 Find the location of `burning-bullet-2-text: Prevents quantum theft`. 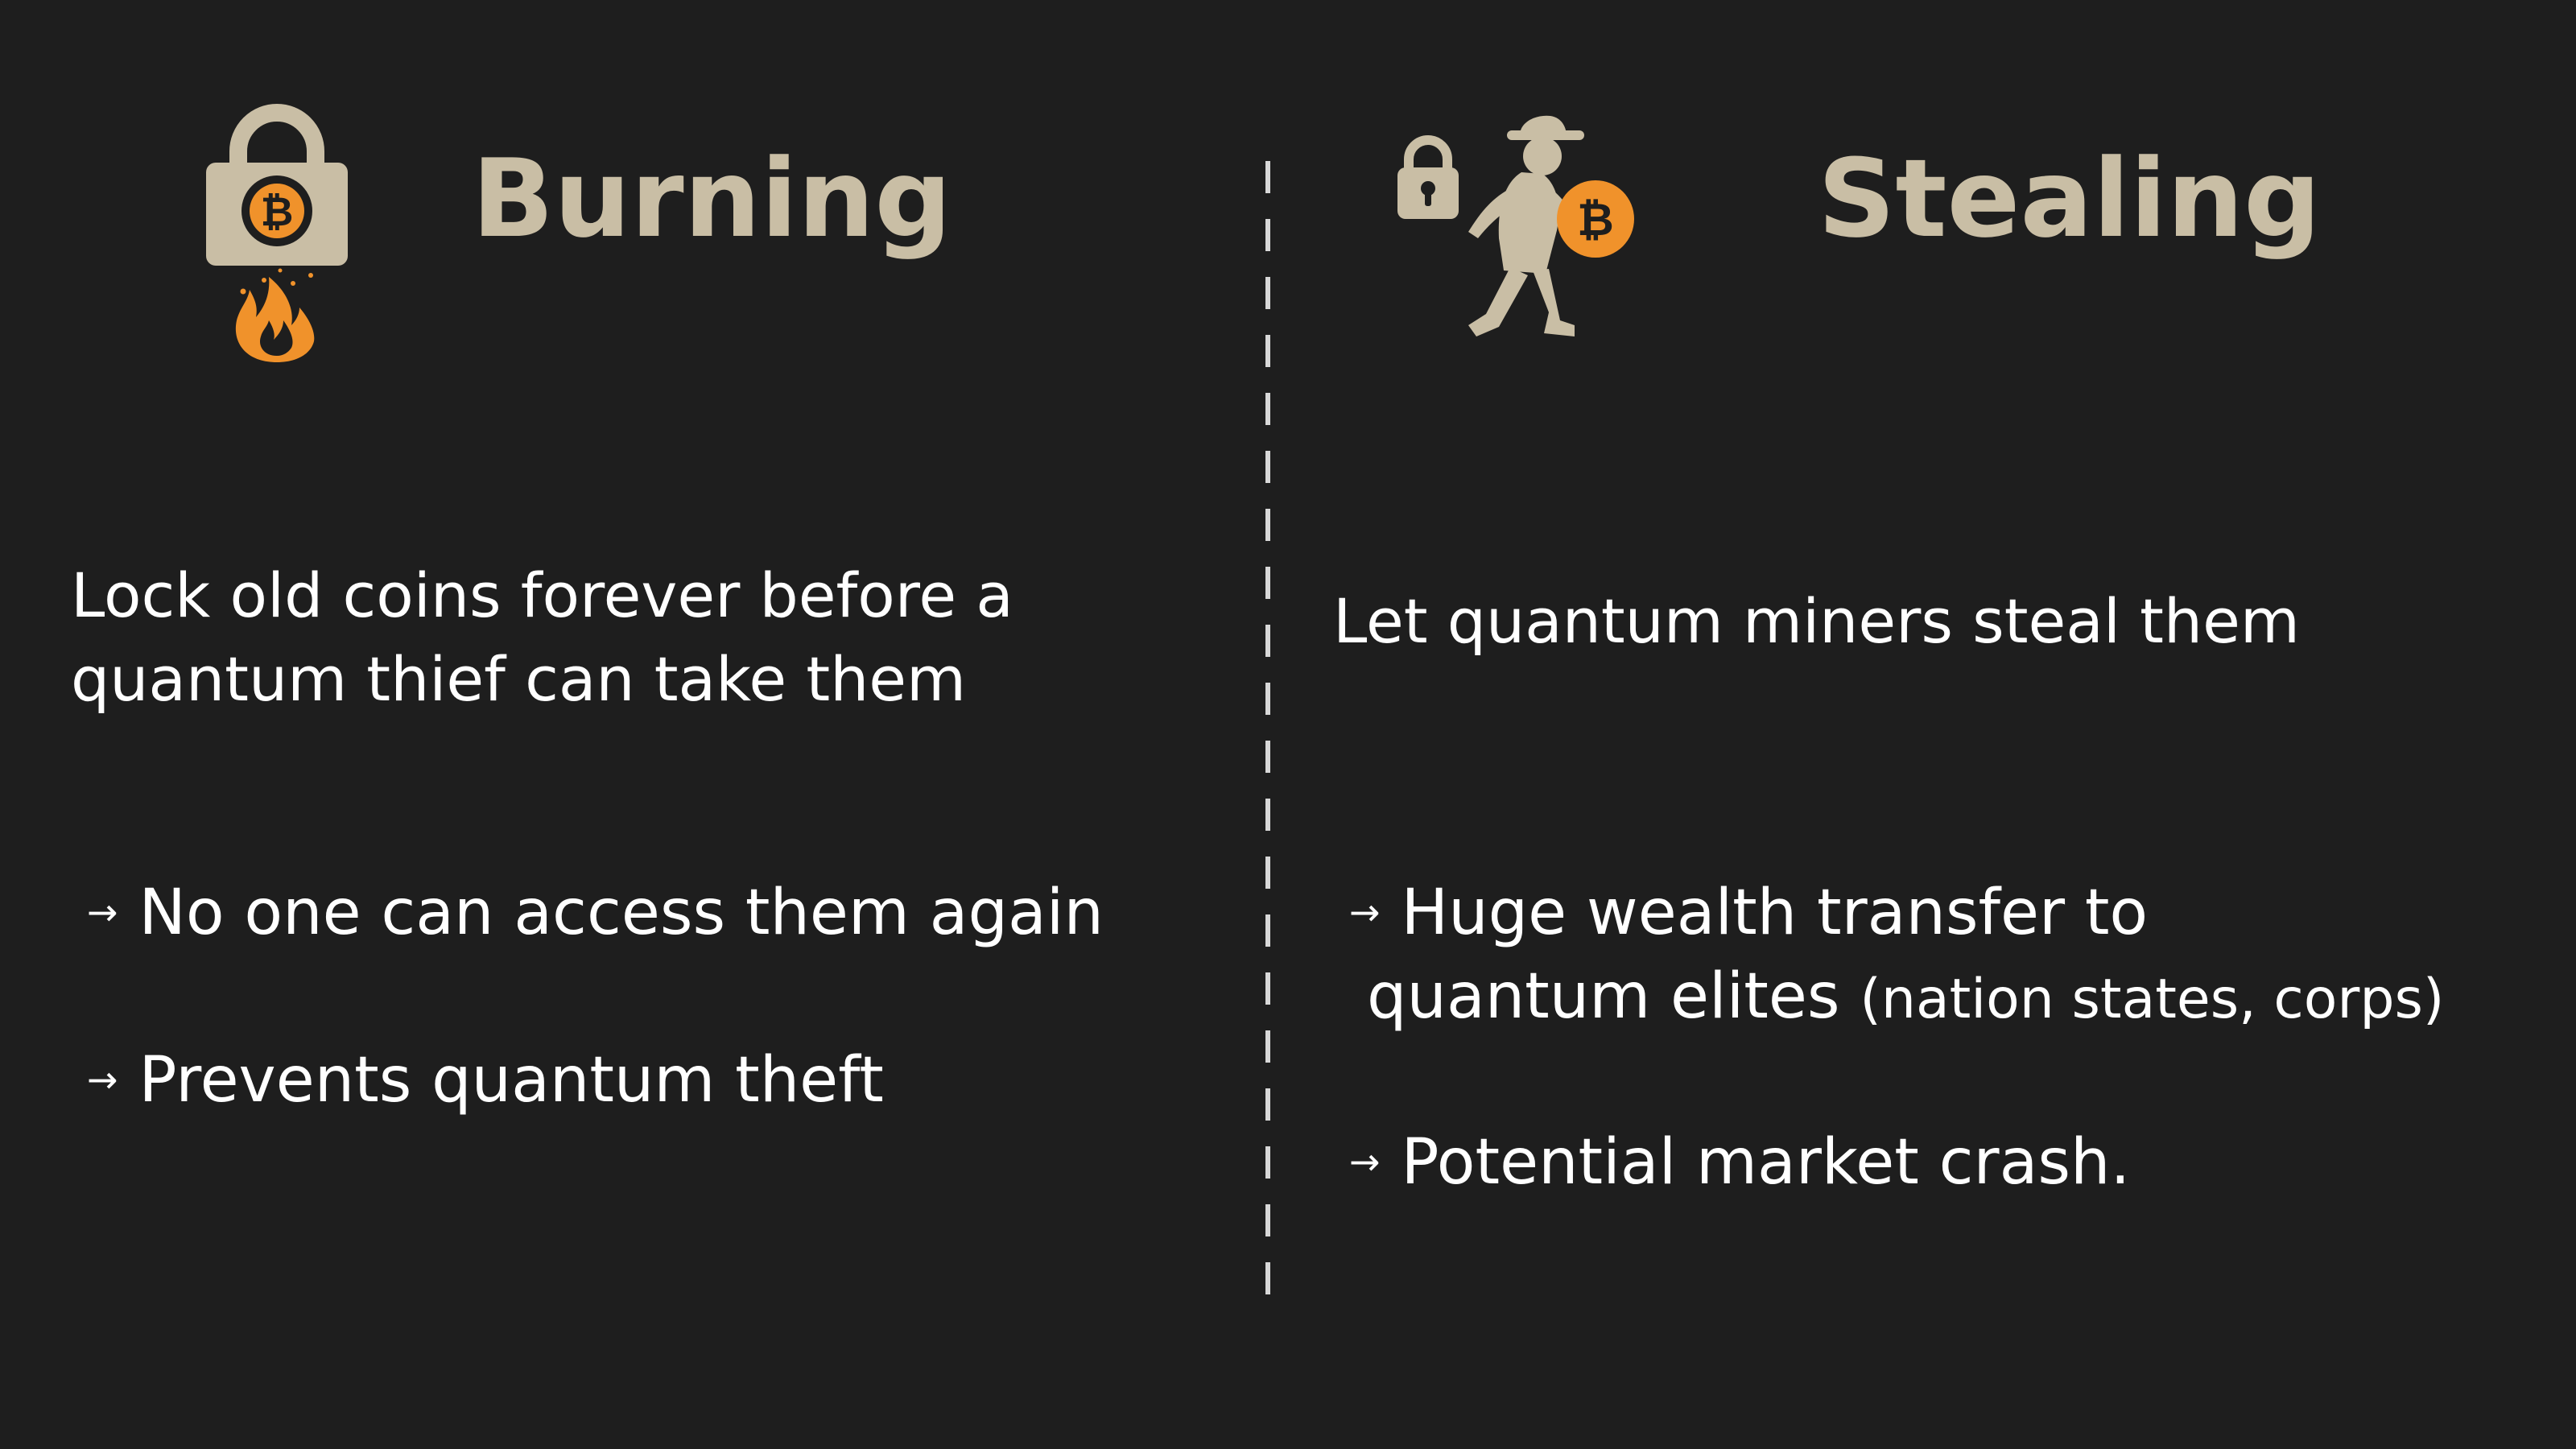

burning-bullet-2-text: Prevents quantum theft is located at coordinates (511, 1080).